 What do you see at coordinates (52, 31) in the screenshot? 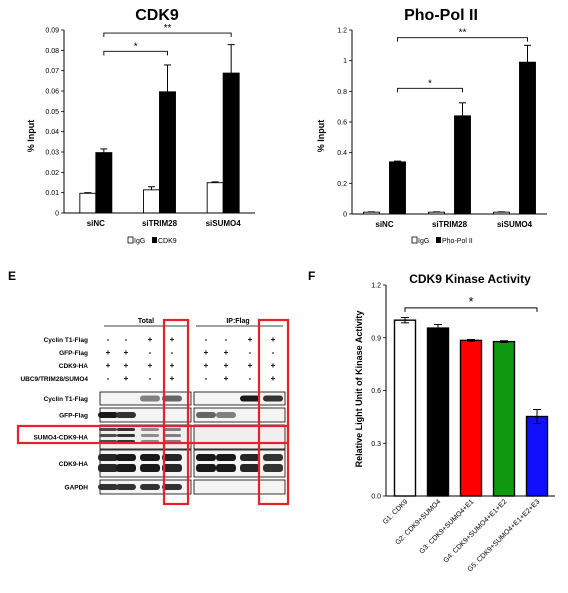
I see `y-tick-label: 0.09` at bounding box center [52, 31].